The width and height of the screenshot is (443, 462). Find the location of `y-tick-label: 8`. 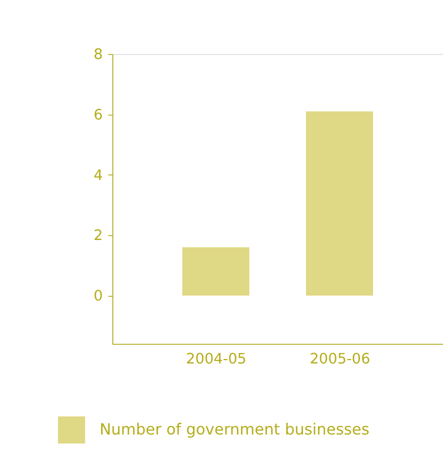

y-tick-label: 8 is located at coordinates (98, 54).